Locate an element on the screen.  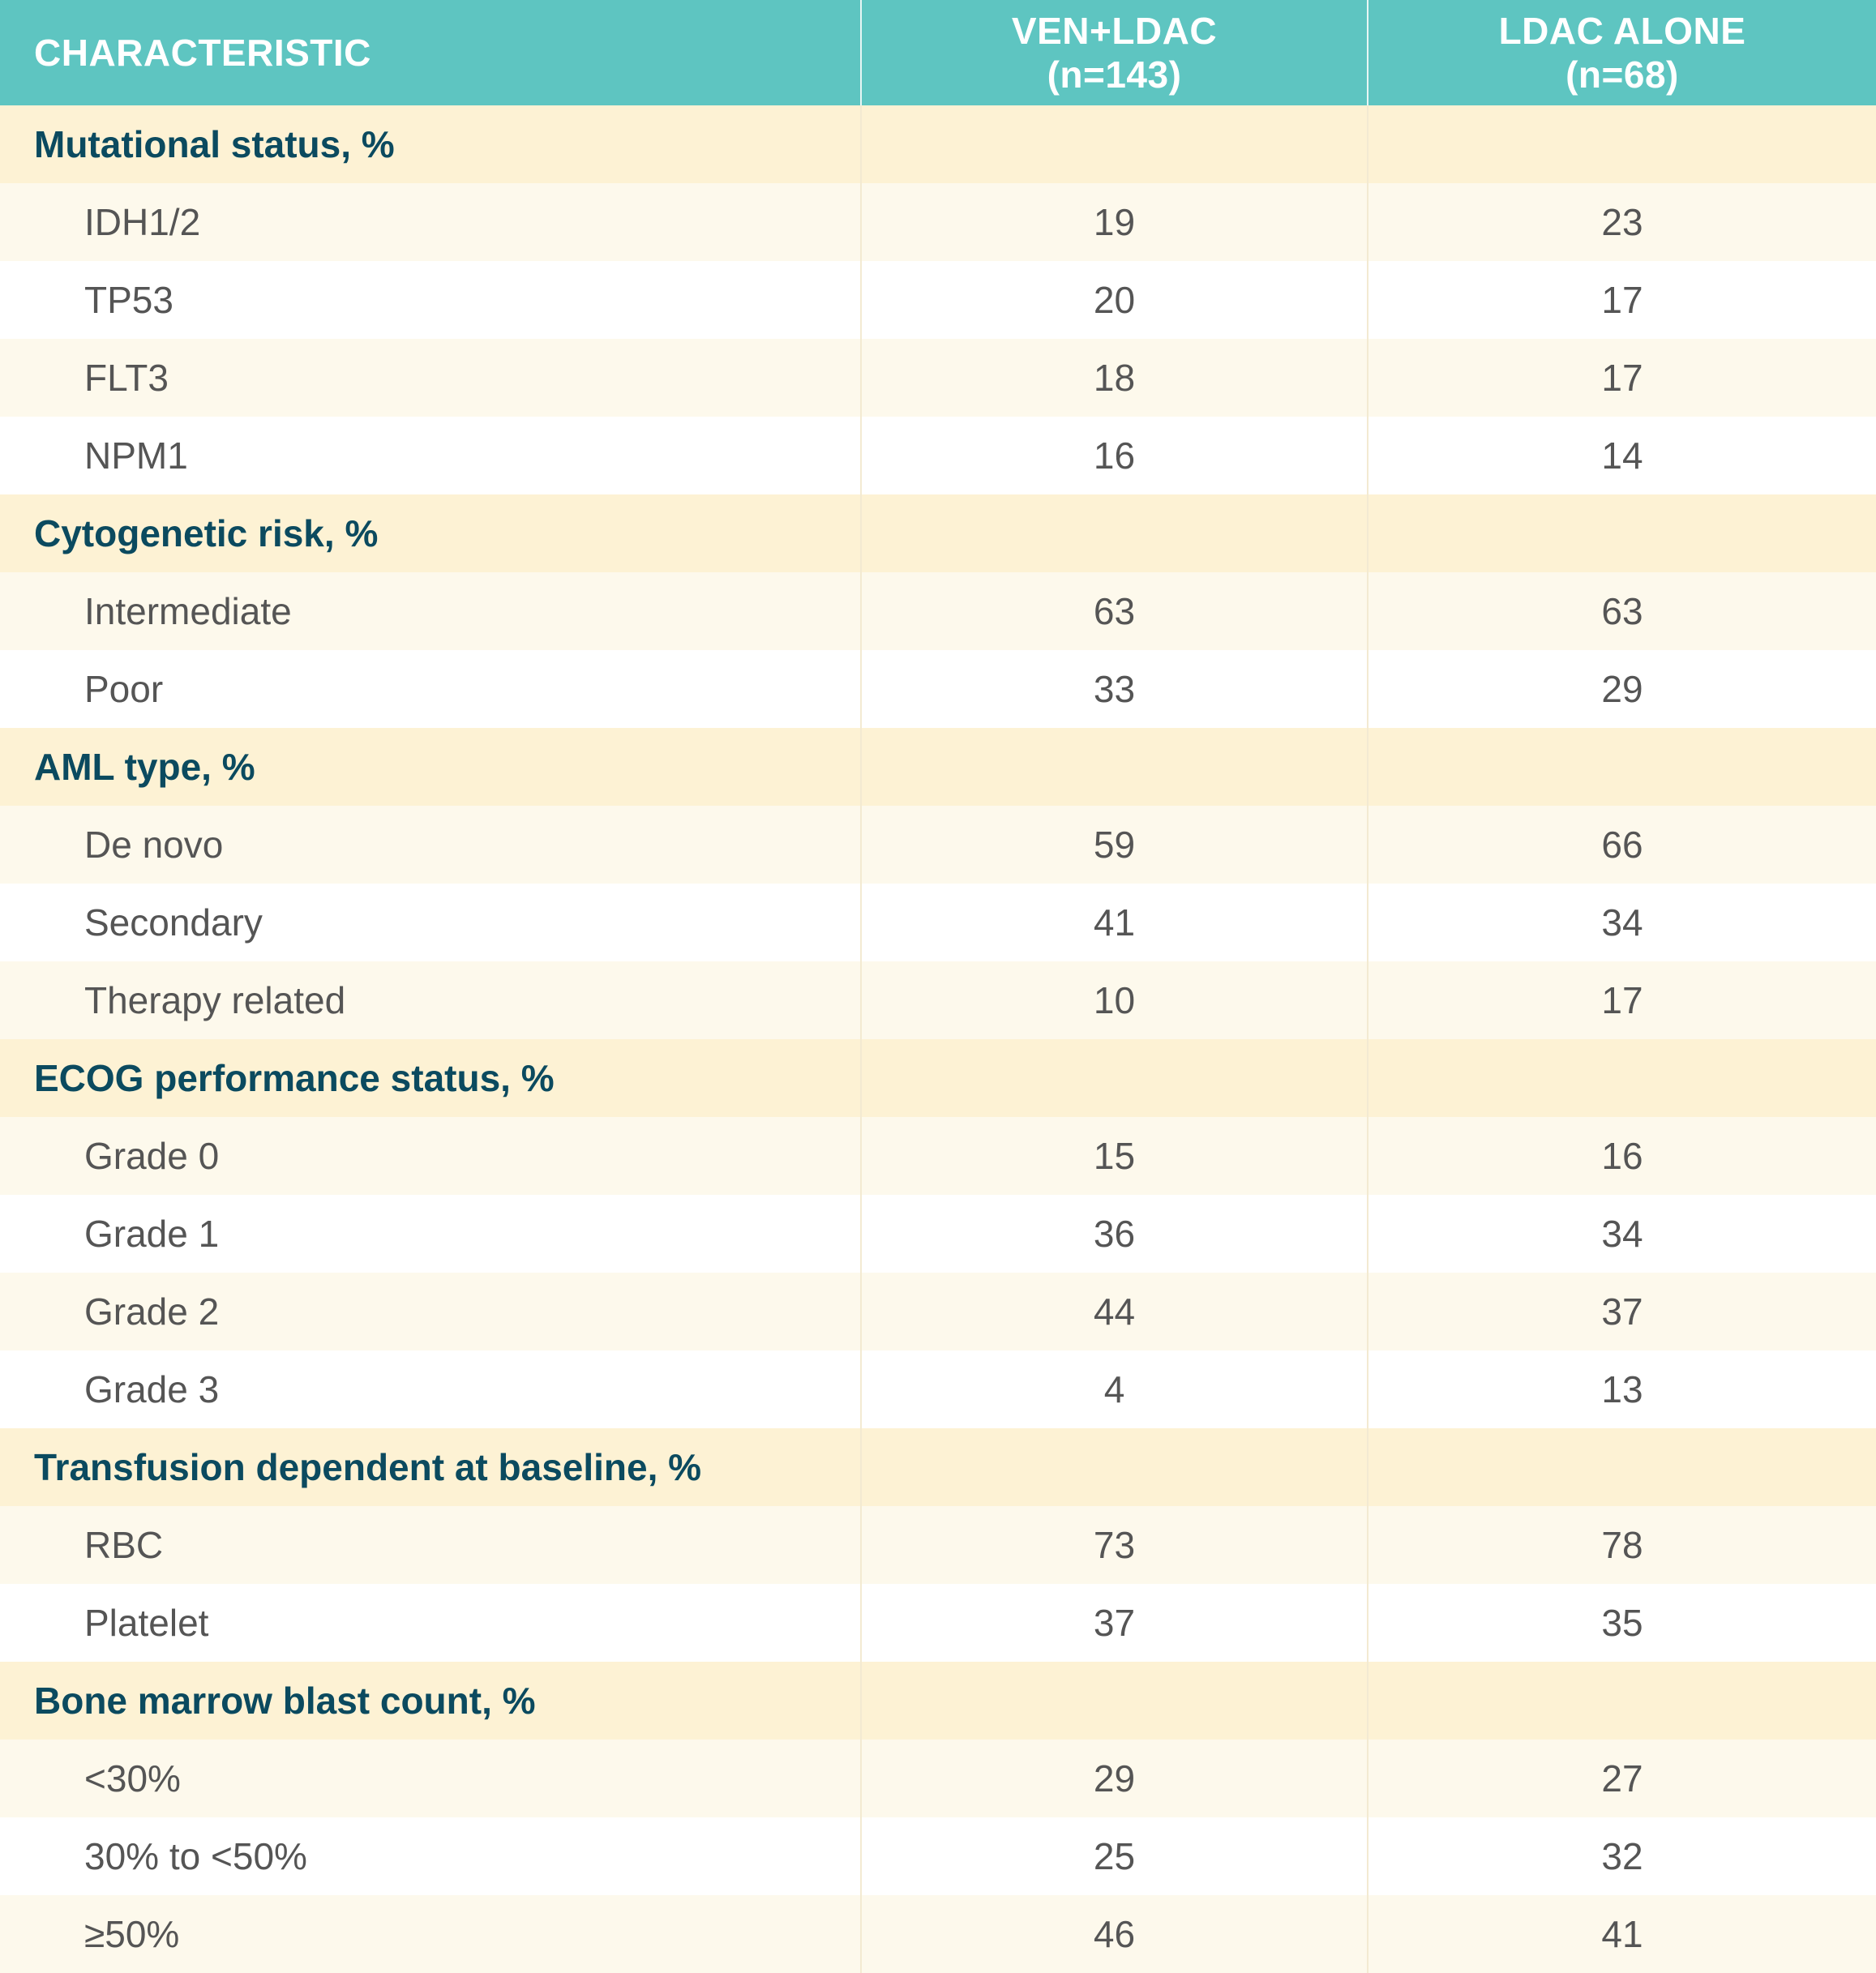
row-label: Poor is located at coordinates (431, 689).